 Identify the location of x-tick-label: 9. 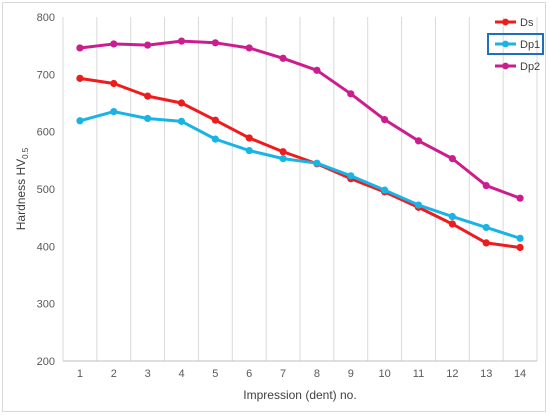
(351, 374).